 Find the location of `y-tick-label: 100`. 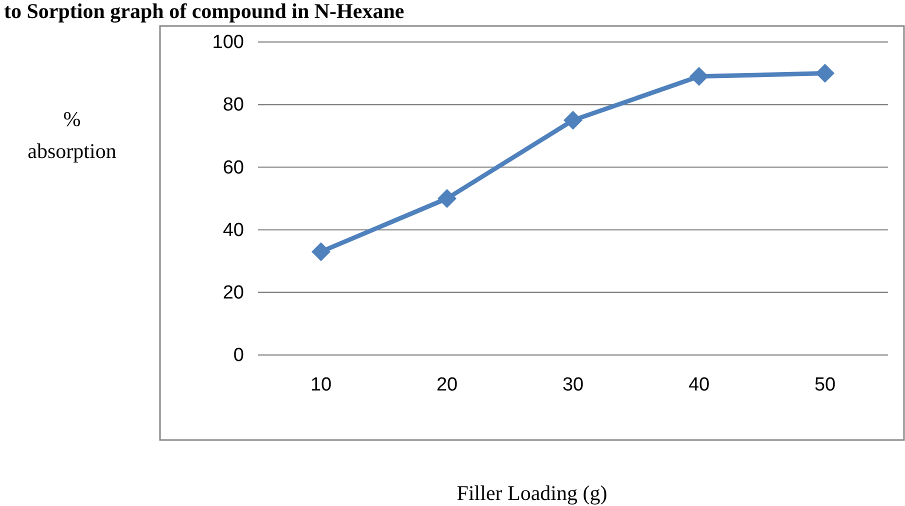

y-tick-label: 100 is located at coordinates (228, 43).